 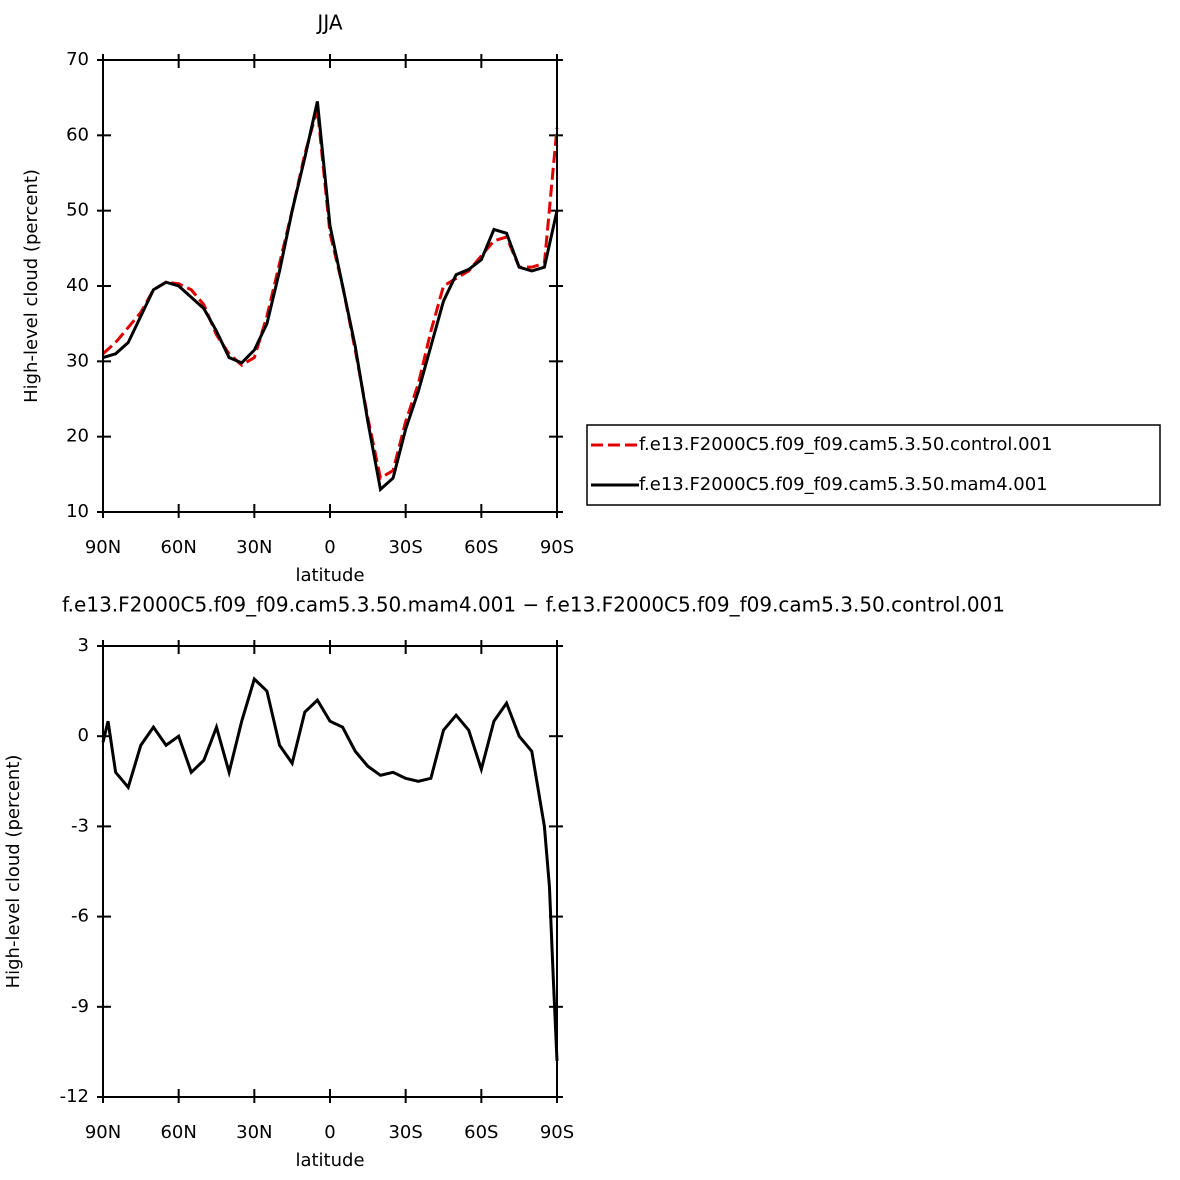 I want to click on y-tick-label: -12, so click(x=74, y=1096).